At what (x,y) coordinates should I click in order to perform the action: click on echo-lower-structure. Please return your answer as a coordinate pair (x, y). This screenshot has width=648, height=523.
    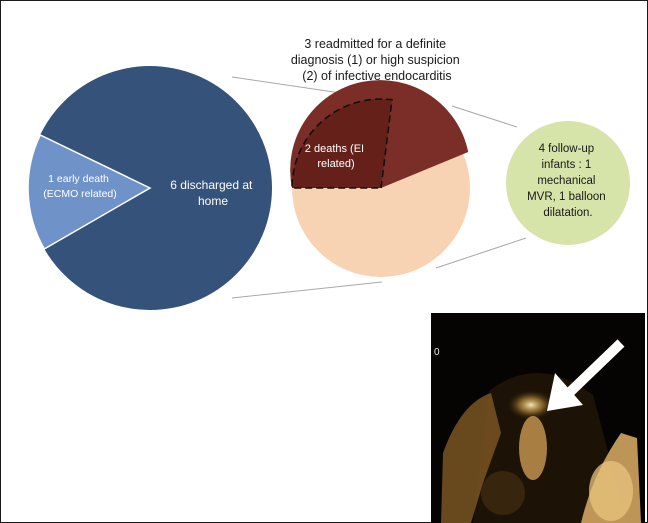
    Looking at the image, I should click on (503, 493).